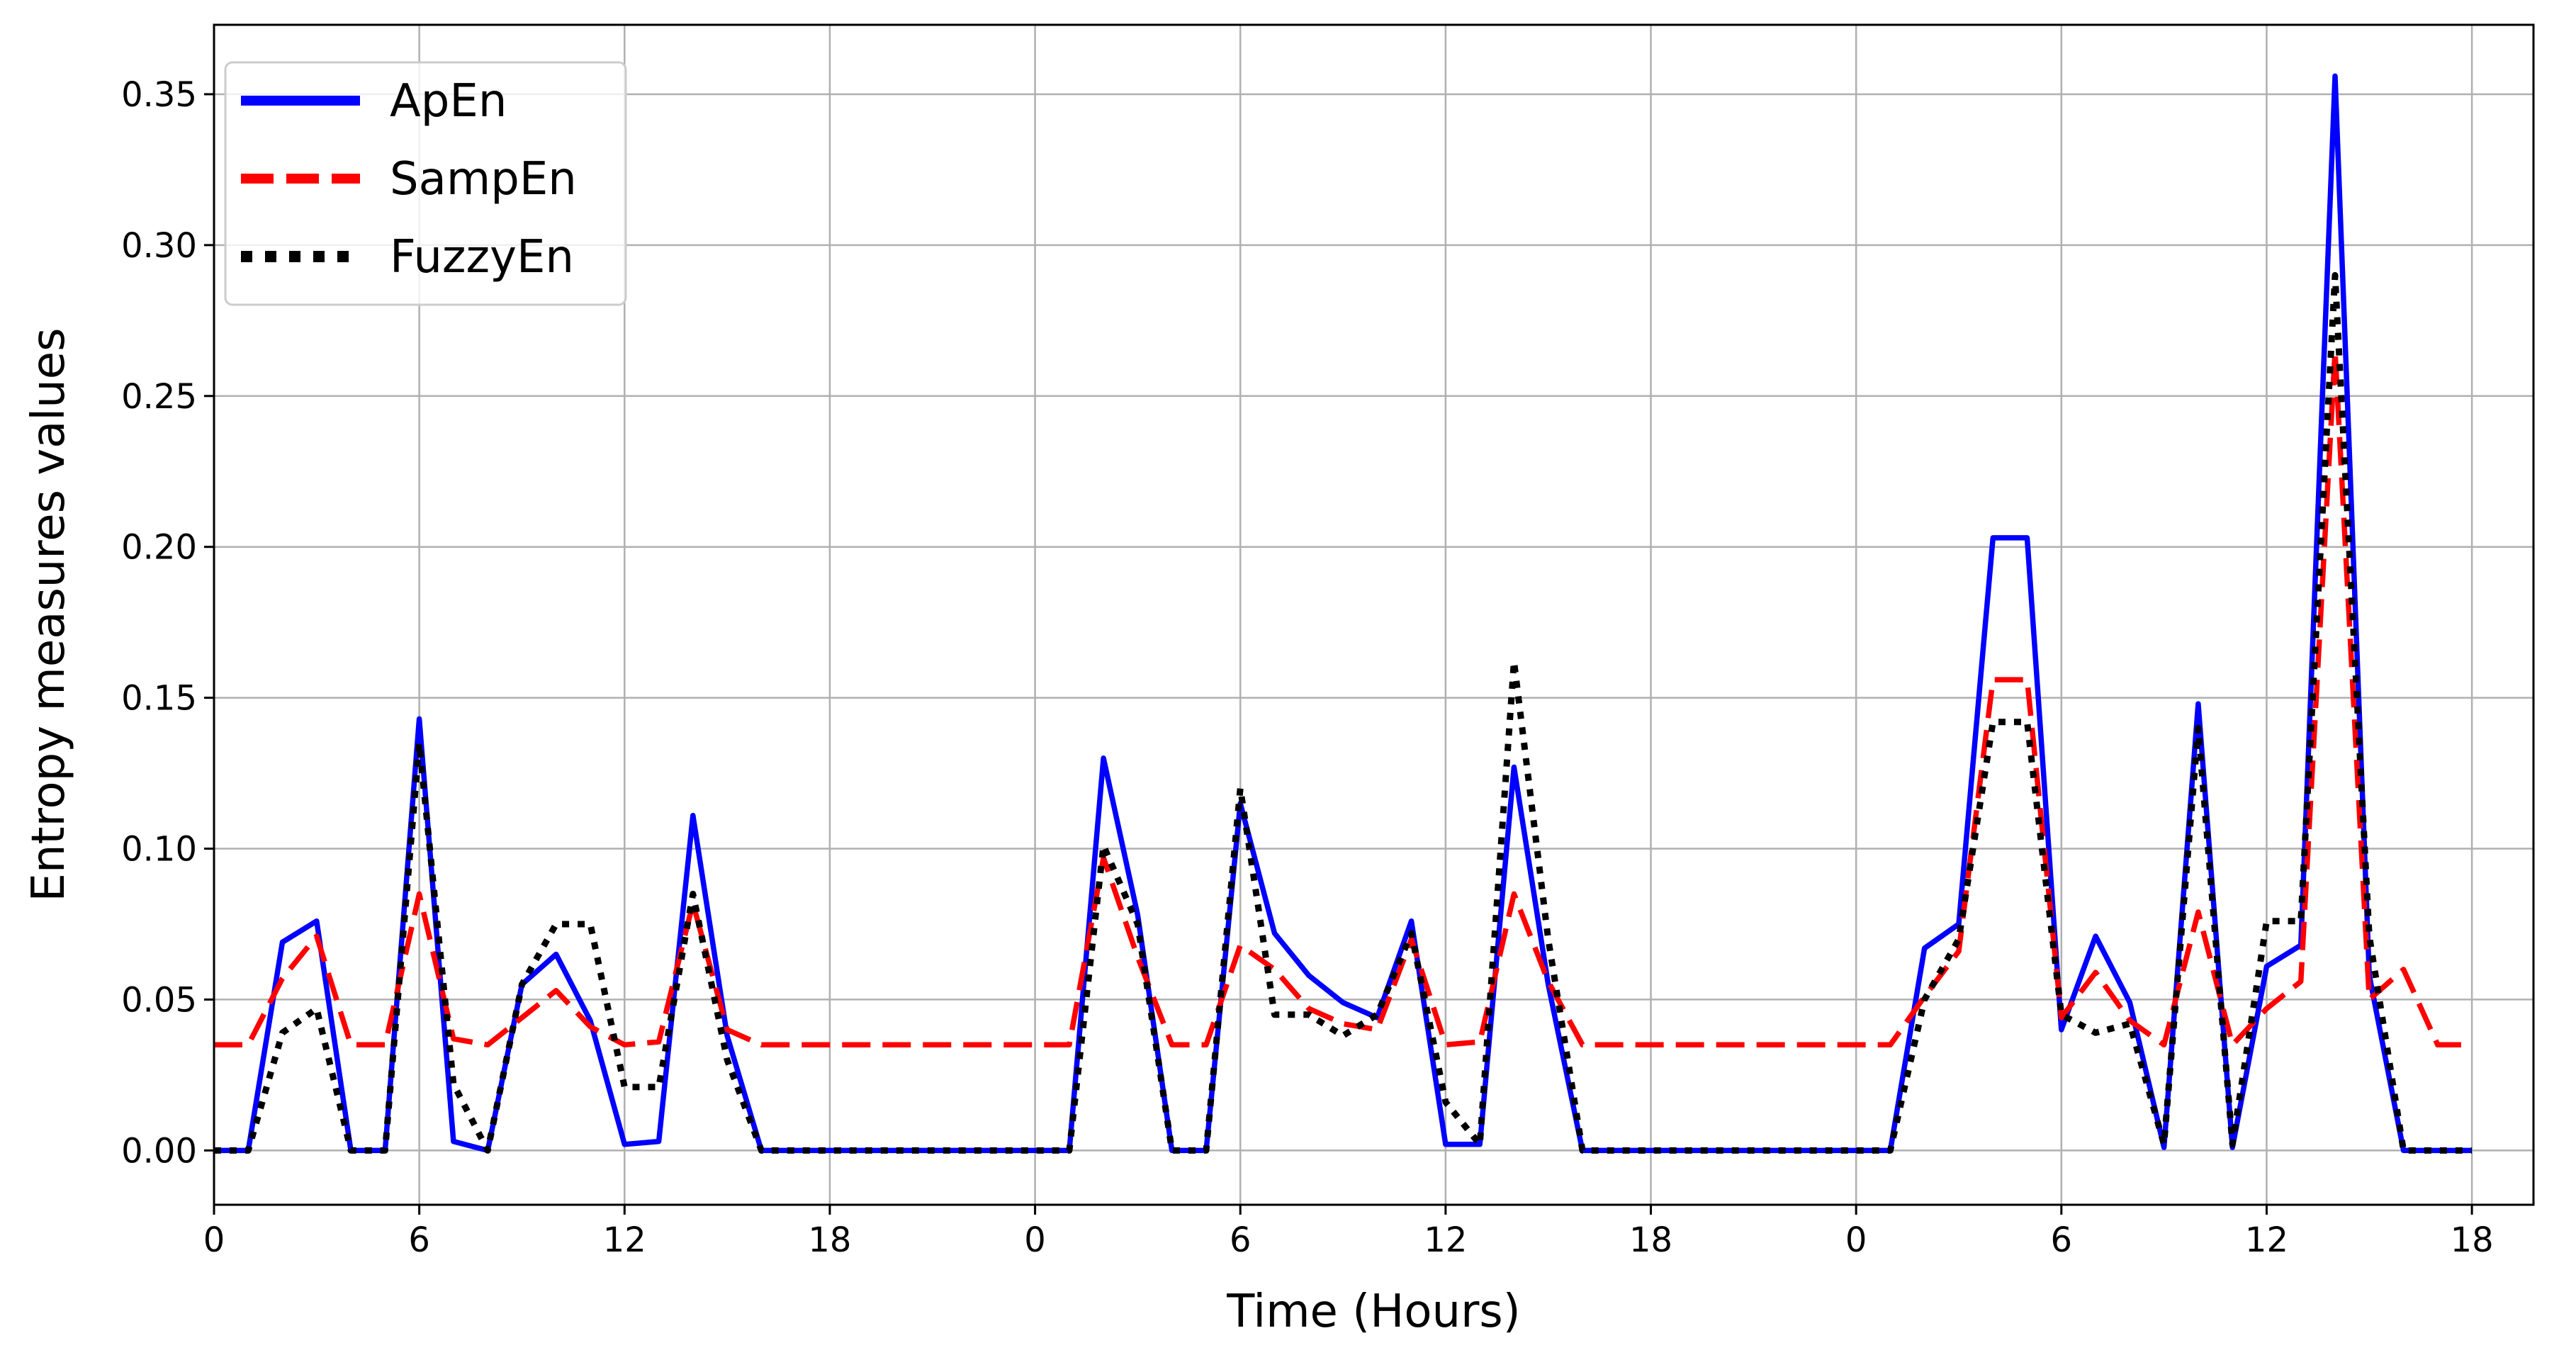 This screenshot has width=2576, height=1355. Describe the element at coordinates (483, 179) in the screenshot. I see `legend-label: SampEn` at that location.